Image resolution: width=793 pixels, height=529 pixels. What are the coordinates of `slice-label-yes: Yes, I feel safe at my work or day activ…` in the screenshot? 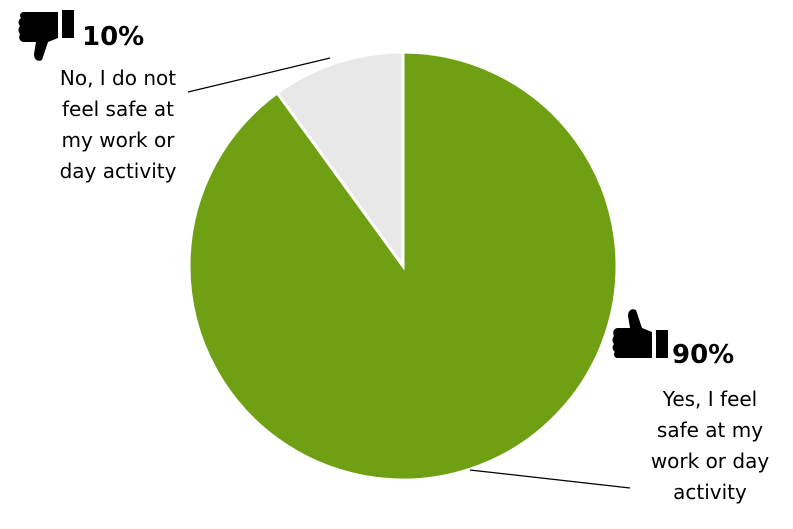 It's located at (710, 446).